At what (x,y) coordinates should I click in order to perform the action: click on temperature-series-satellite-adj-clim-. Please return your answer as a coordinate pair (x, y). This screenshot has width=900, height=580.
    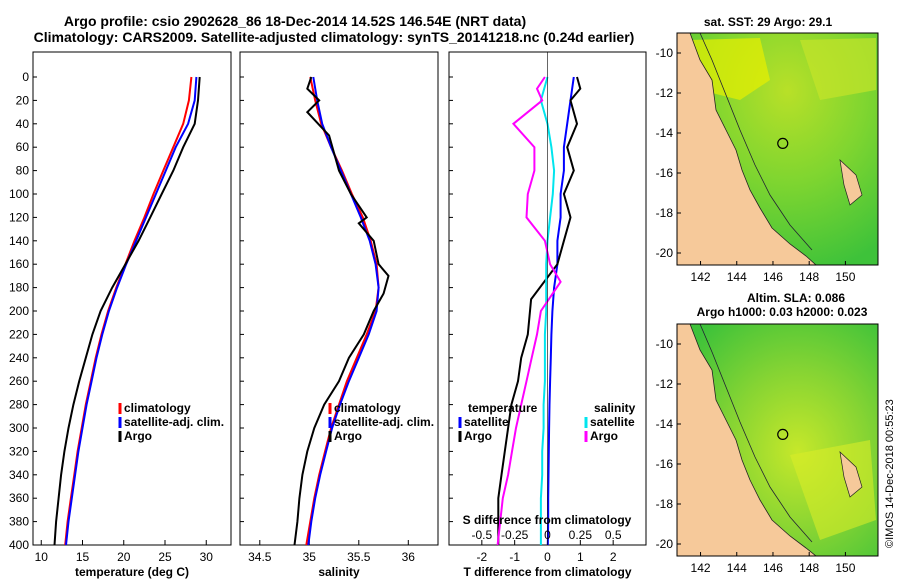
    Looking at the image, I should click on (131, 311).